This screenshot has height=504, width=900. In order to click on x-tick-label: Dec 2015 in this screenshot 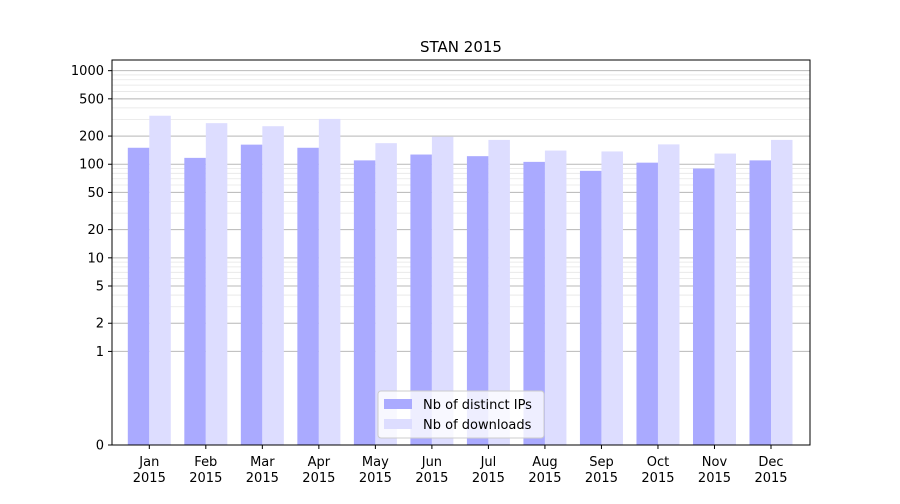, I will do `click(770, 470)`.